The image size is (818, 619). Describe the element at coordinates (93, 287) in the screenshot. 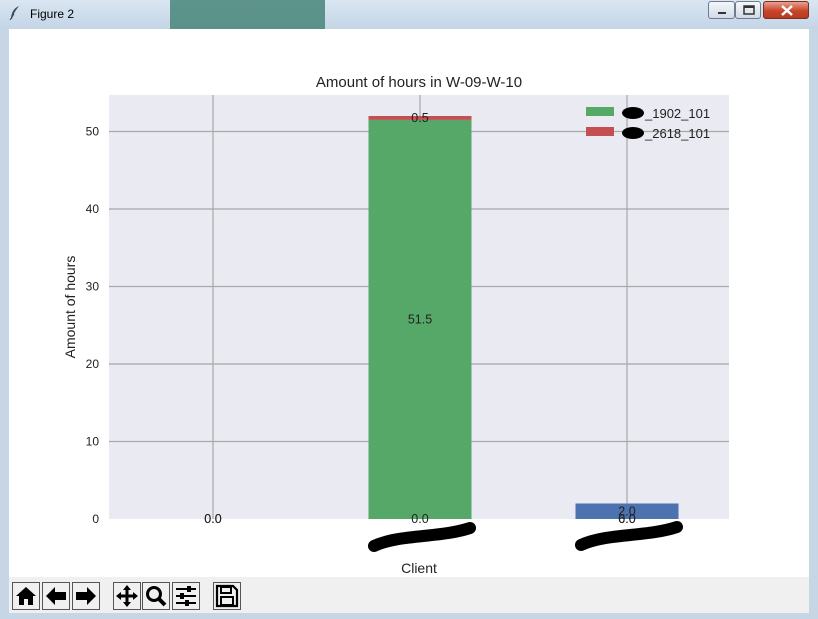

I see `y-tick-label: 30` at that location.